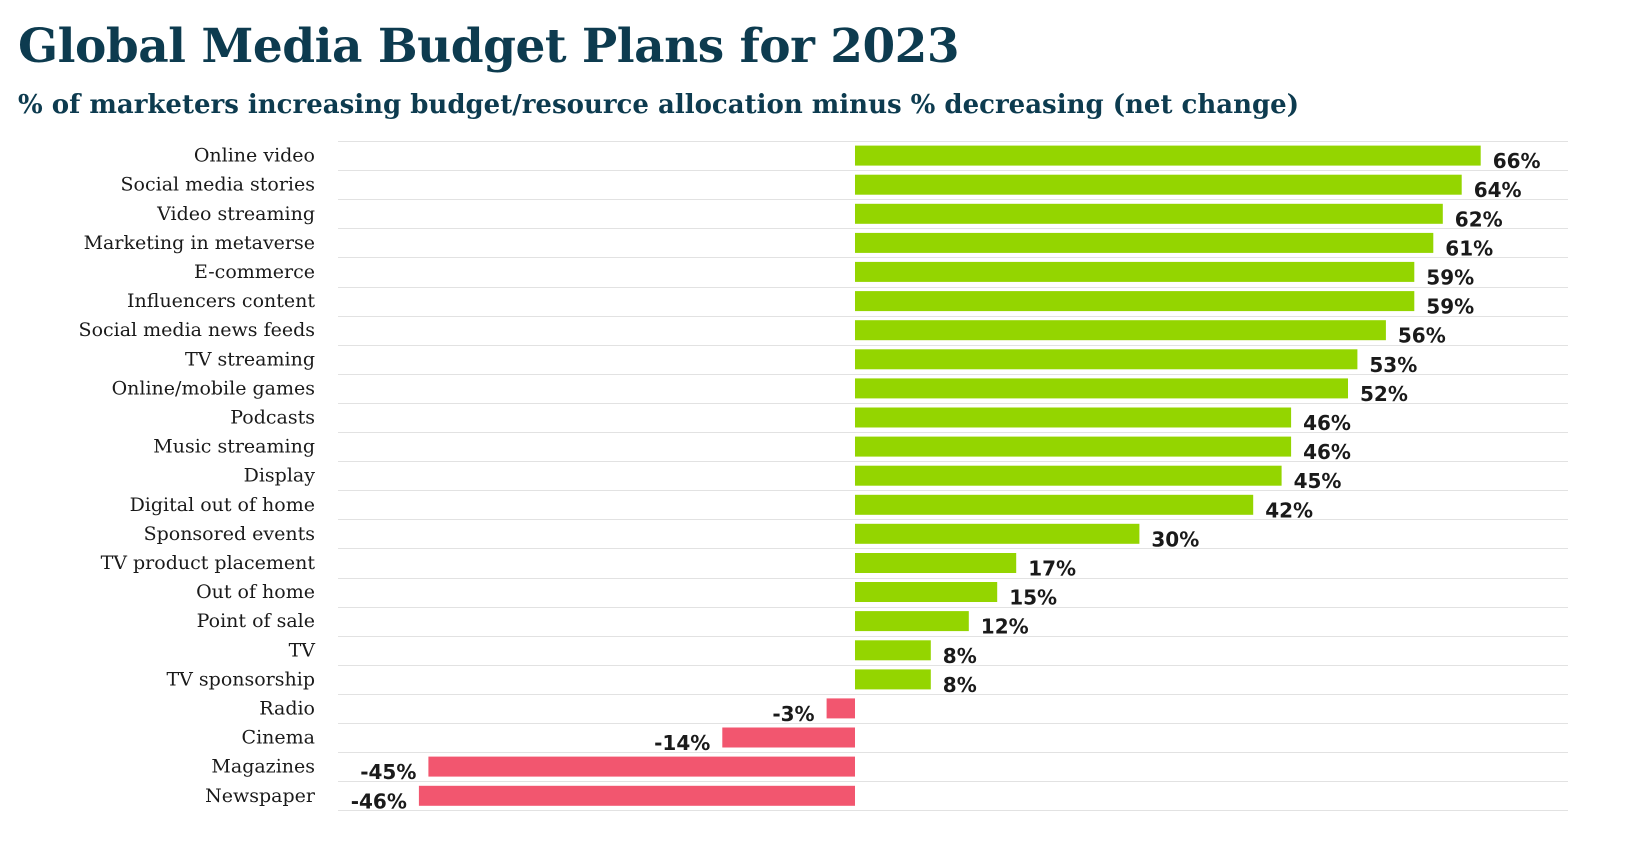 The width and height of the screenshot is (1640, 859). I want to click on category-label-sponsored-events: Sponsored events, so click(229, 534).